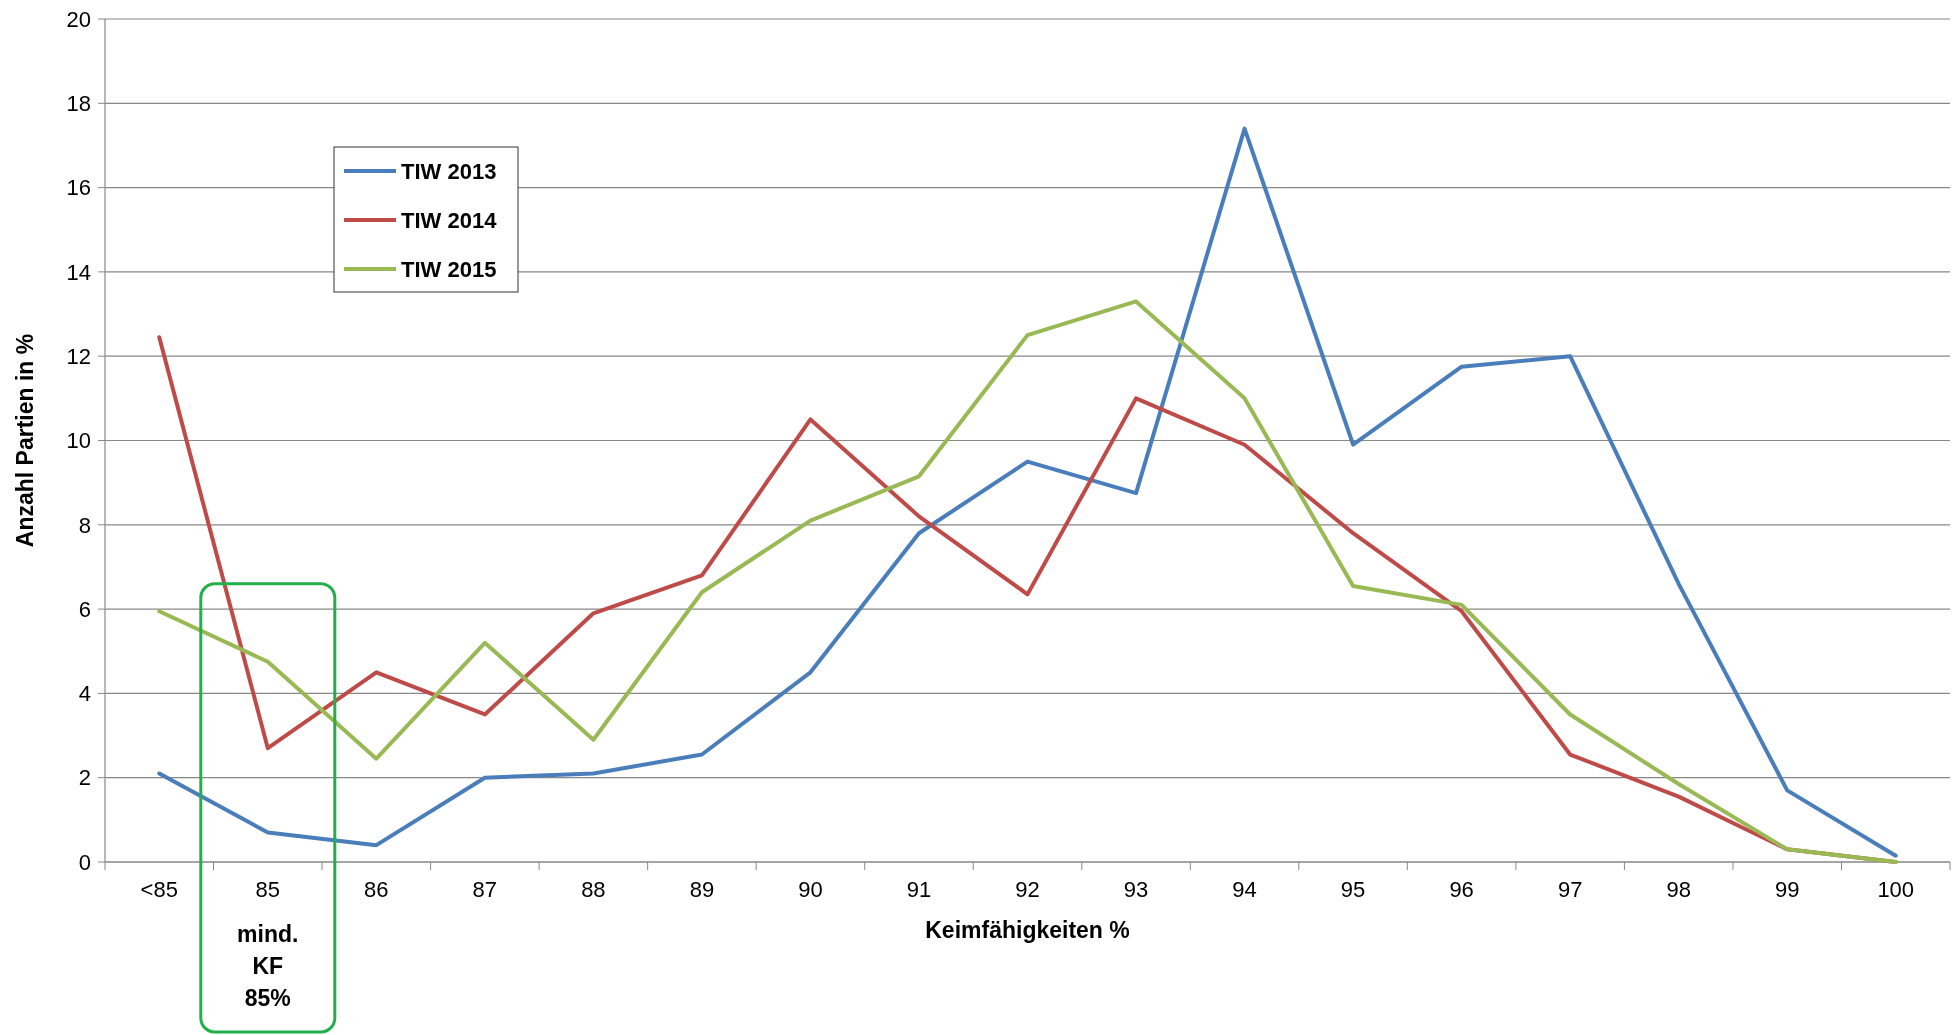 The image size is (1957, 1035). What do you see at coordinates (593, 889) in the screenshot?
I see `x-tick-label: 88` at bounding box center [593, 889].